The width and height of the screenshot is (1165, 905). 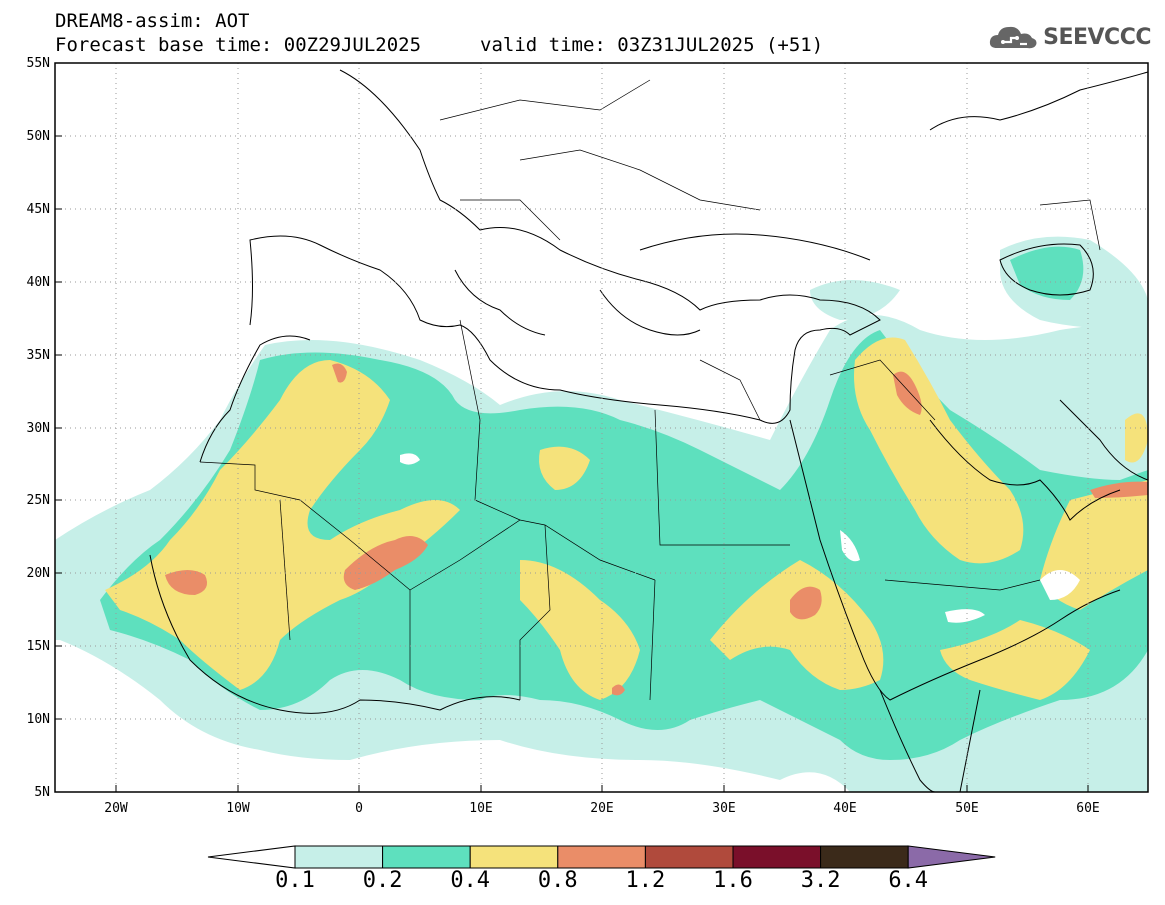 I want to click on colorbar, so click(x=601, y=857).